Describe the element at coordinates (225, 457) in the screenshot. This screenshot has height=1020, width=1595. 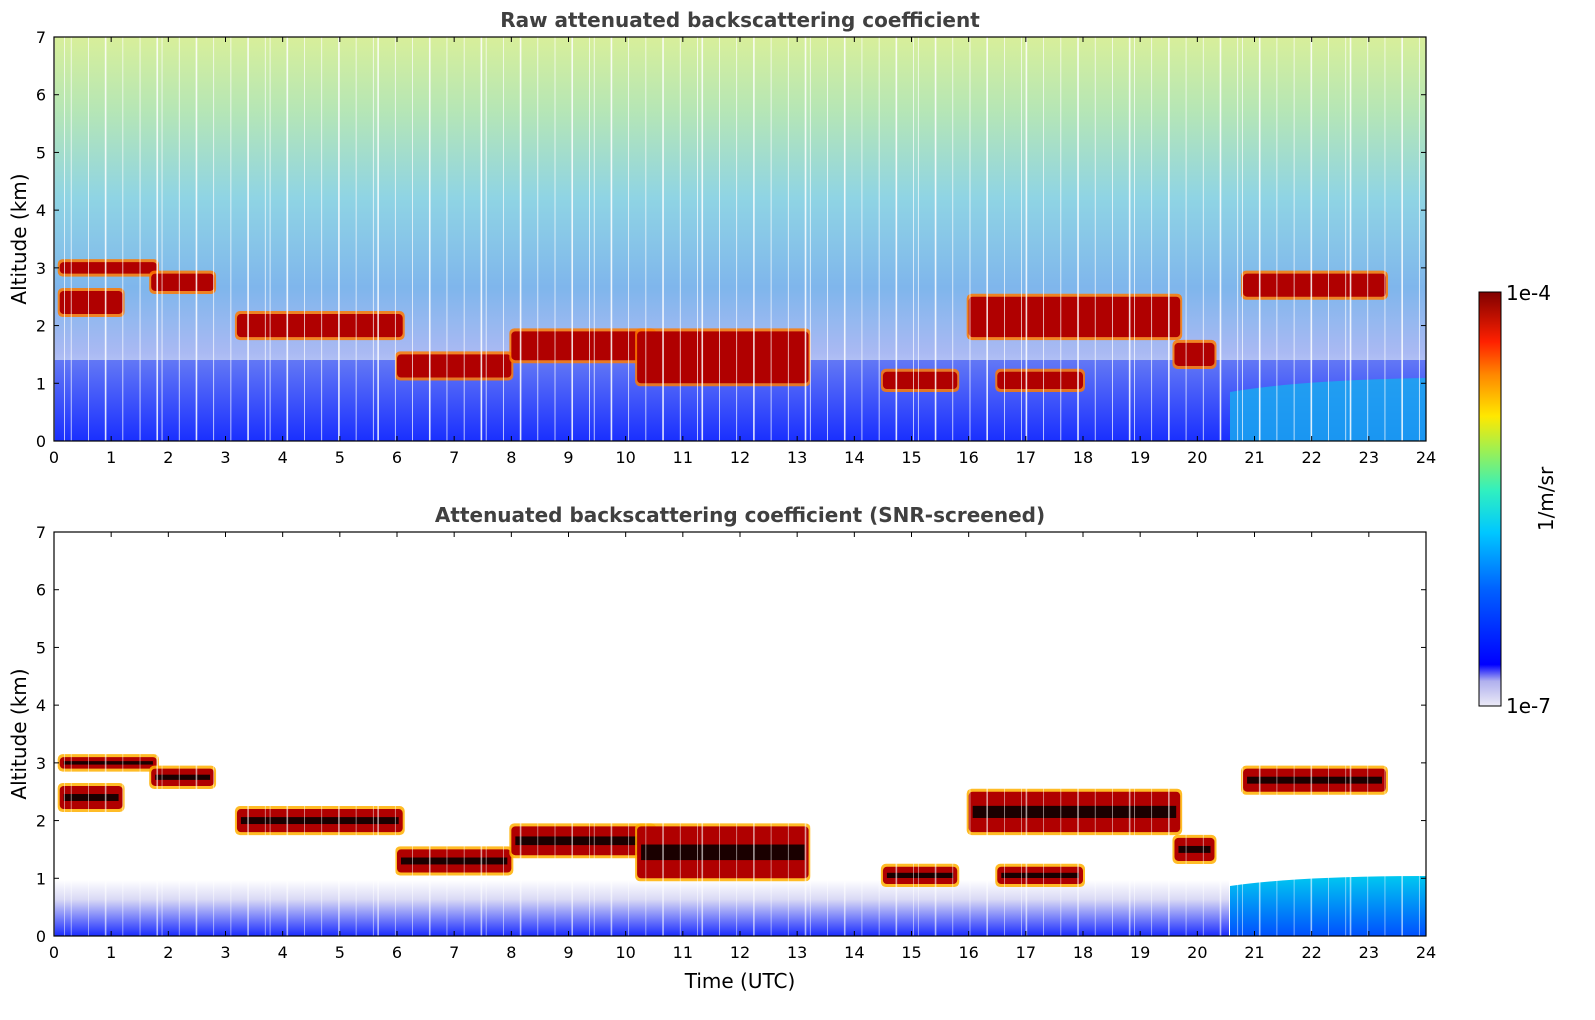
I see `x-tick-label: 3` at that location.